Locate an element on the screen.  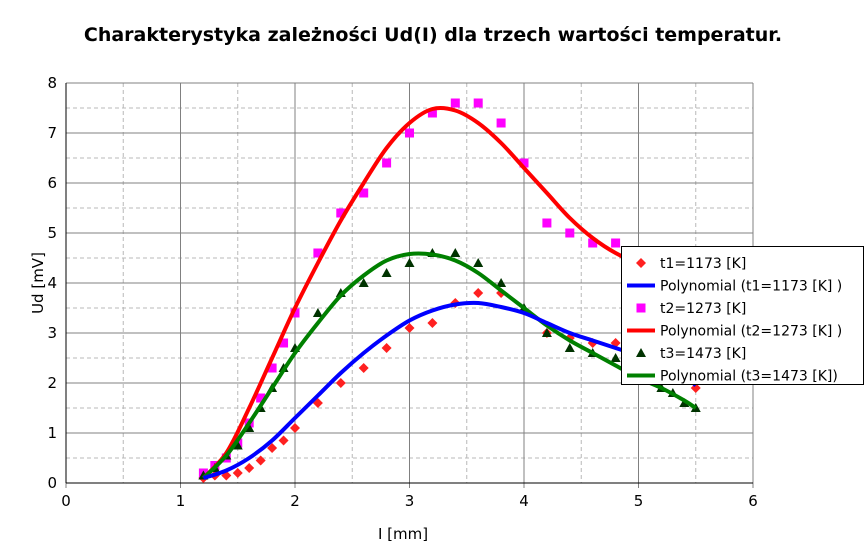
y-tick-label: 3 is located at coordinates (52, 333).